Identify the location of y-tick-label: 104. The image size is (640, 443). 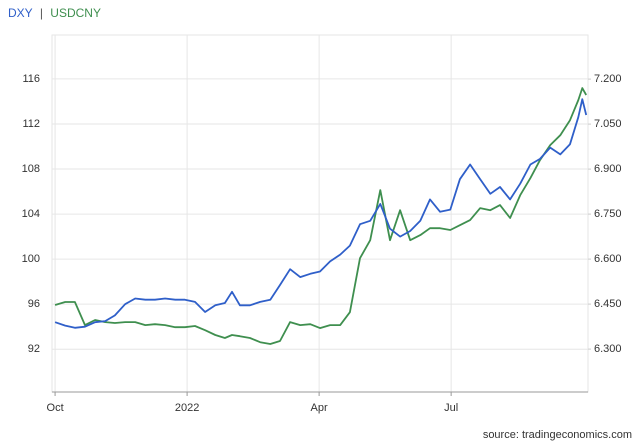
(31, 214).